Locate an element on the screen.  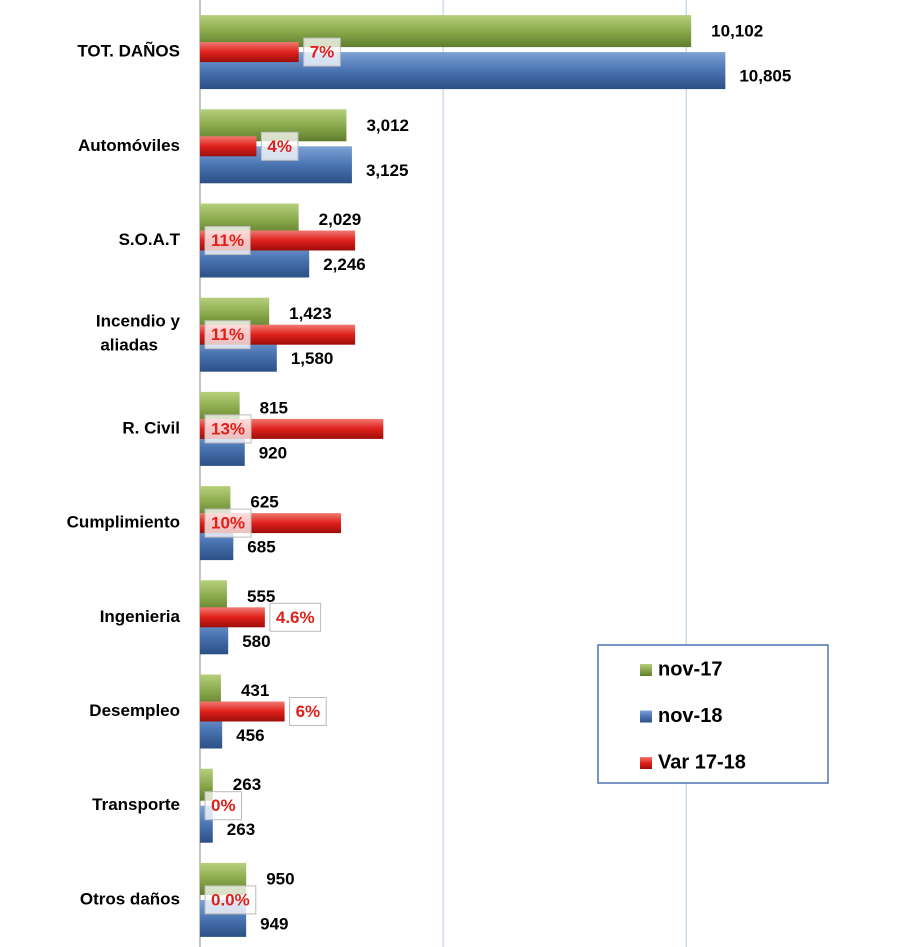
data-label: 685 is located at coordinates (261, 547).